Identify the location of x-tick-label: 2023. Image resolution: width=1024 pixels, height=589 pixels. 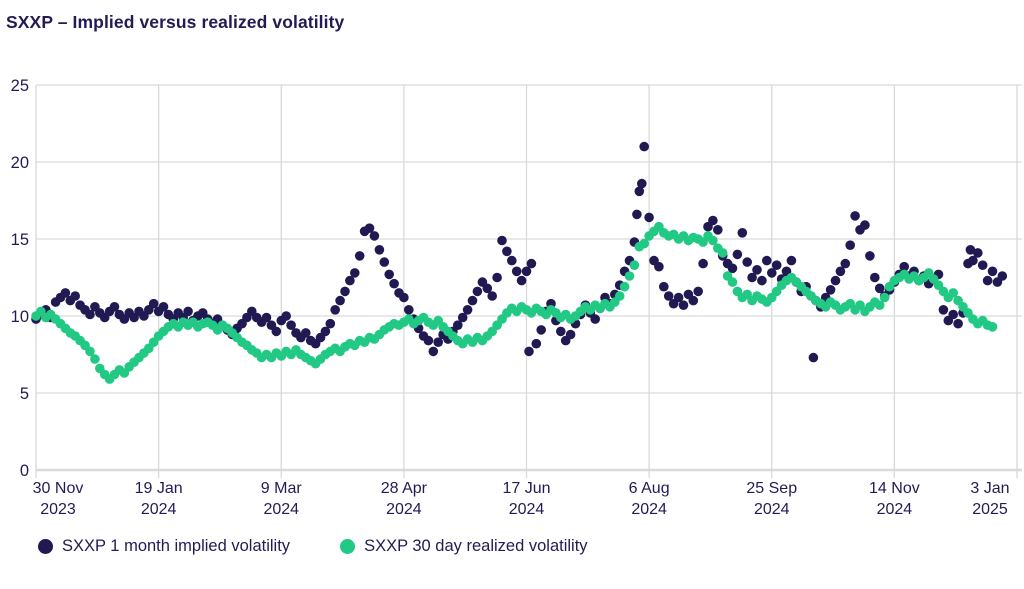
(58, 509).